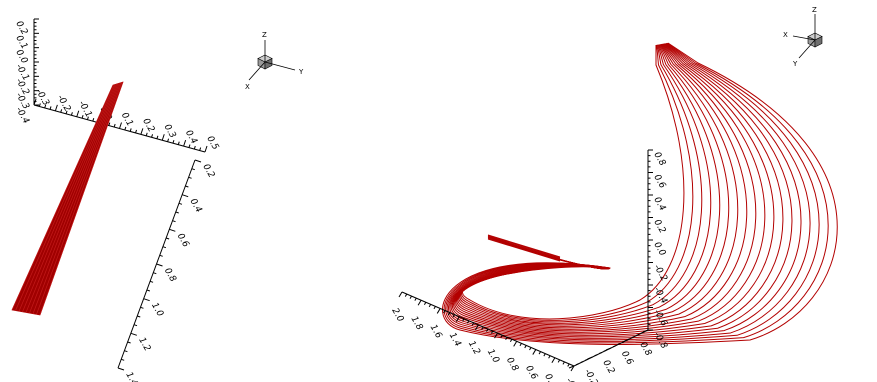 The width and height of the screenshot is (877, 382). Describe the element at coordinates (608, 368) in the screenshot. I see `right-axis-d-tick-label: 0.2` at that location.